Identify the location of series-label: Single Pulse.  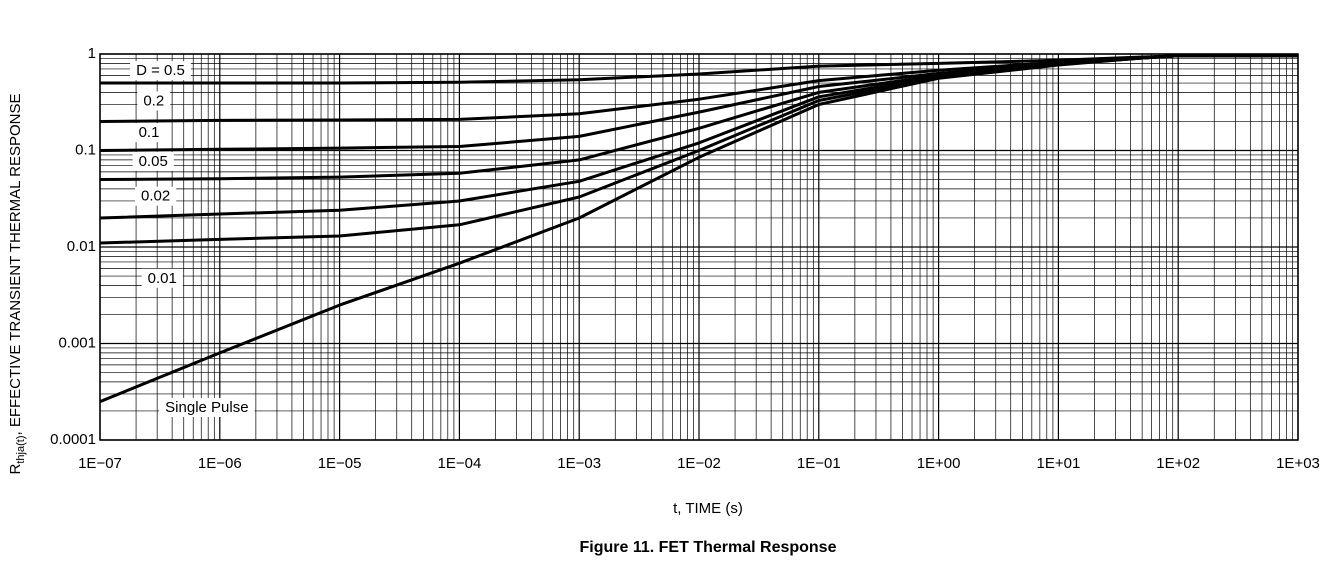
(207, 407).